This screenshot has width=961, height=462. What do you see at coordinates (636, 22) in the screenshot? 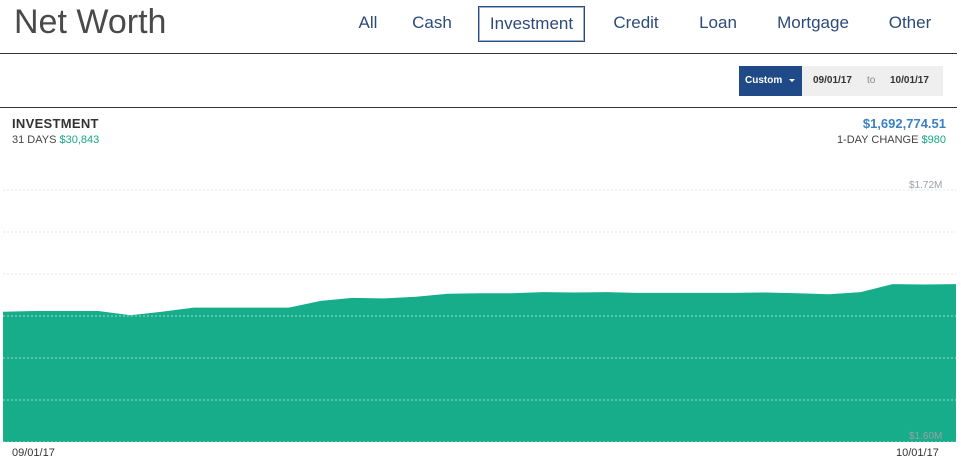
I see `tab-credit: Credit` at bounding box center [636, 22].